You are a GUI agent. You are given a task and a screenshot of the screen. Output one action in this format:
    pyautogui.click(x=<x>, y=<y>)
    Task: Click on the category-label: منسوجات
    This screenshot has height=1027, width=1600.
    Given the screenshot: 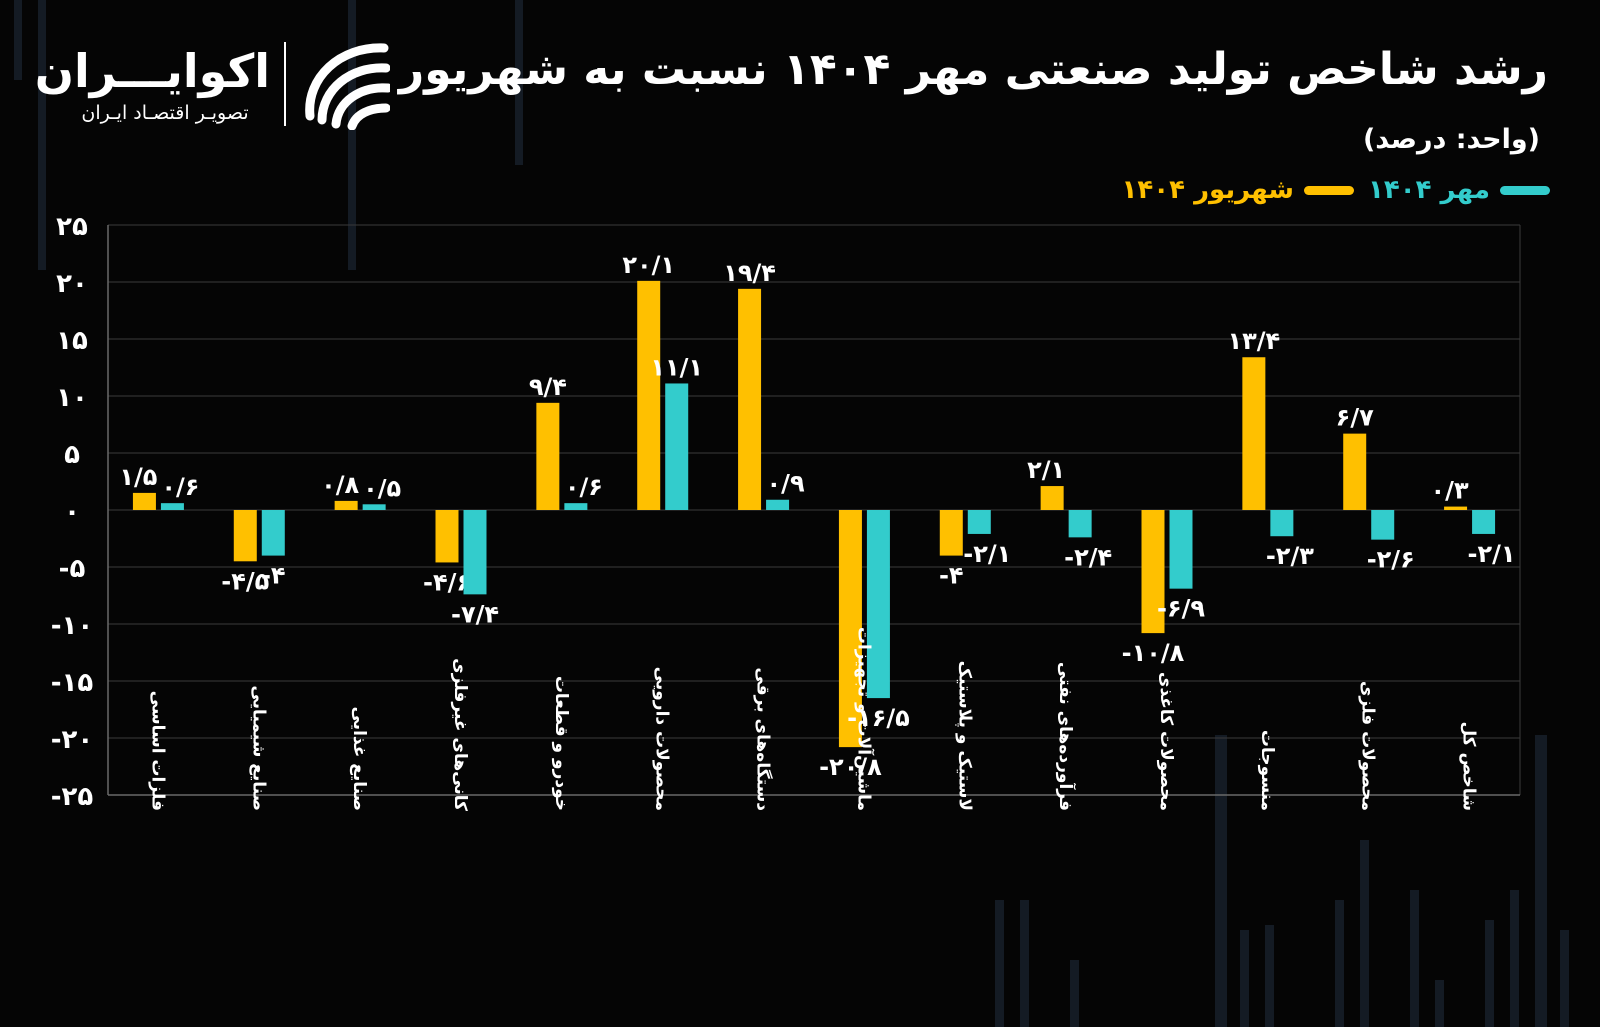 What is the action you would take?
    pyautogui.click(x=1267, y=770)
    